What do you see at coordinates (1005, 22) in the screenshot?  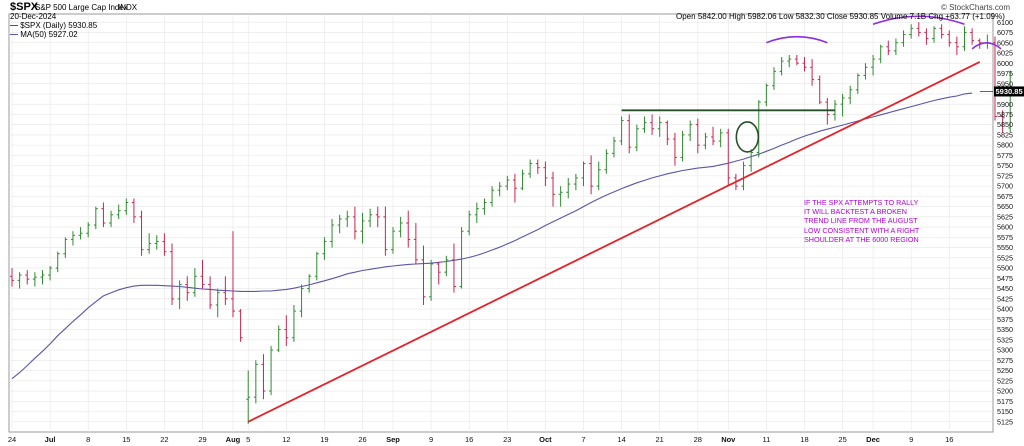 I see `y-tick-label: 6100` at bounding box center [1005, 22].